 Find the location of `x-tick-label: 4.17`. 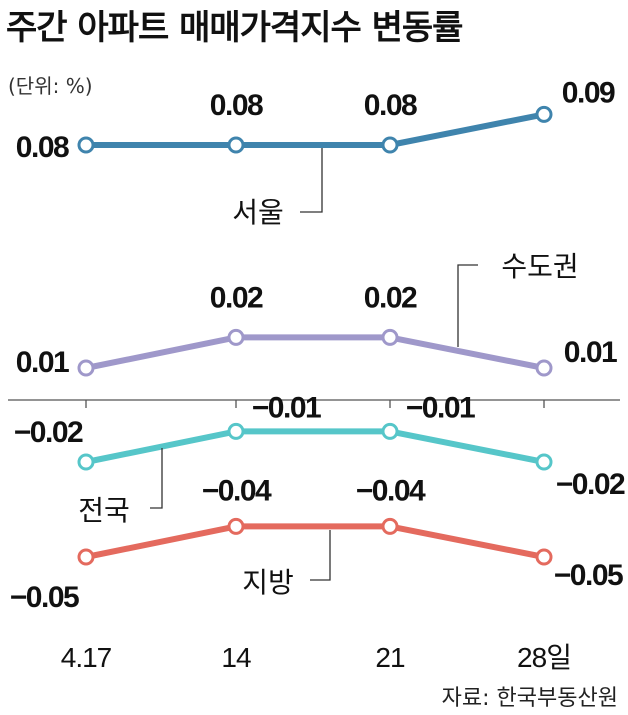

x-tick-label: 4.17 is located at coordinates (86, 657).